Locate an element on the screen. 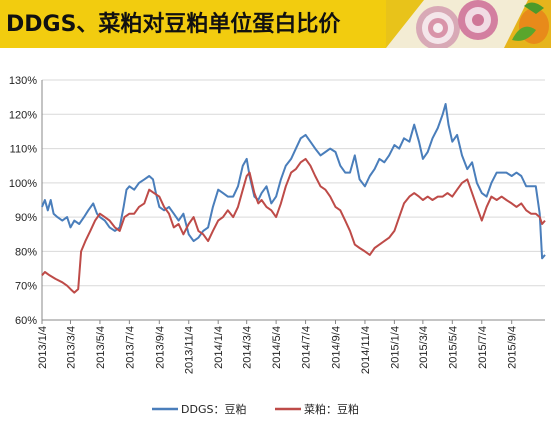  x-tick-label: 2013/3/4 is located at coordinates (71, 347).